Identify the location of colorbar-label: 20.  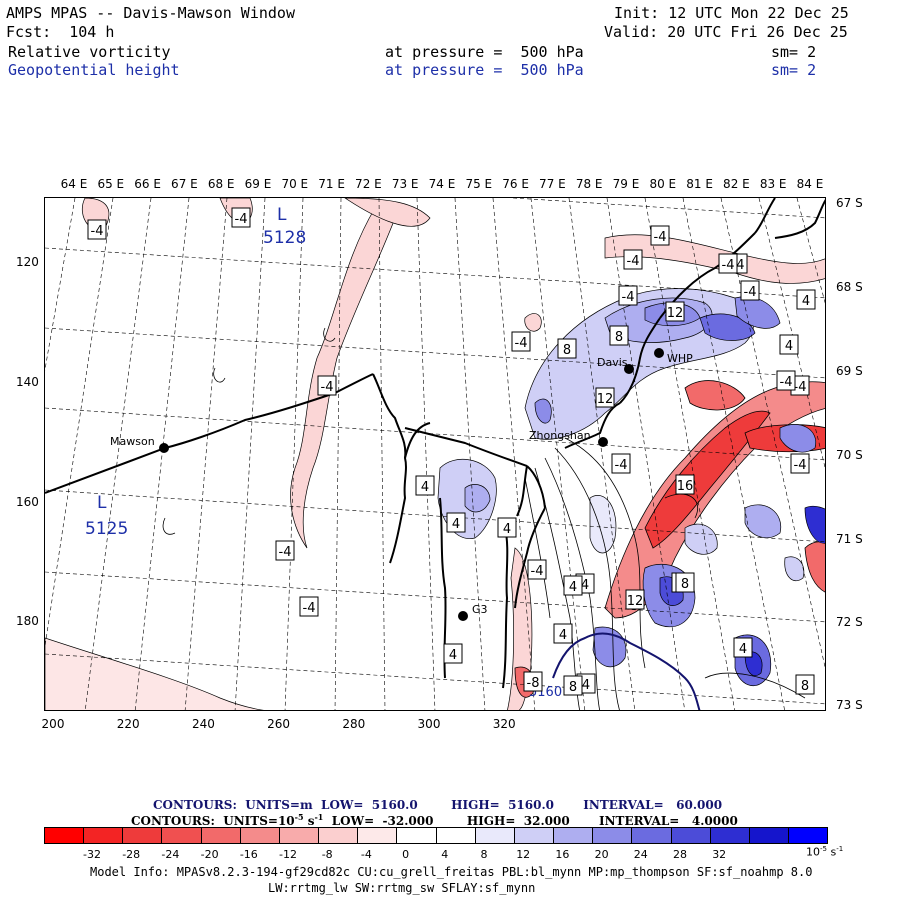
(601, 854).